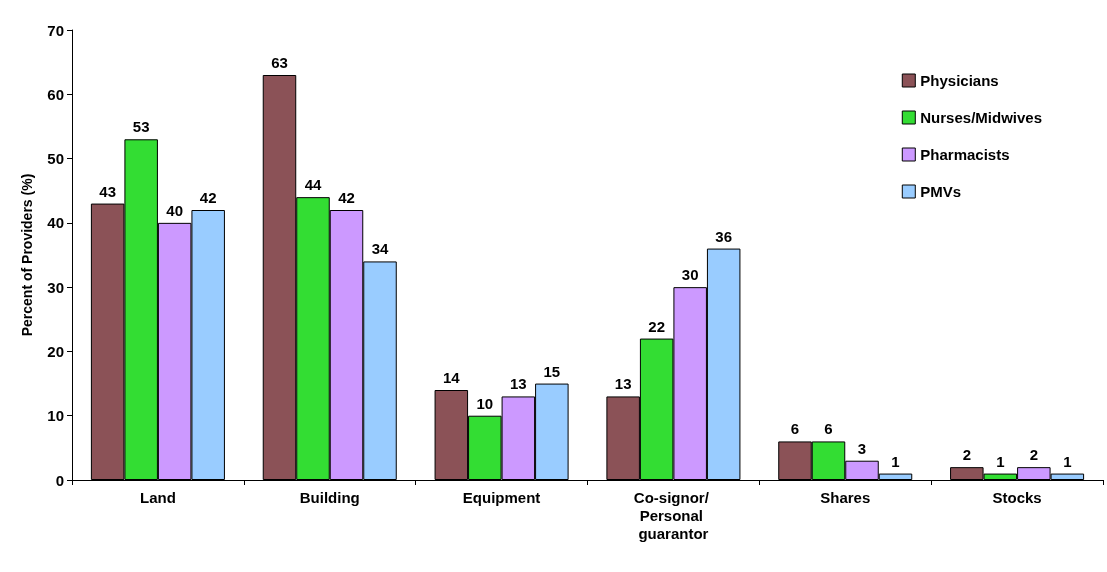 This screenshot has height=572, width=1107. Describe the element at coordinates (55, 287) in the screenshot. I see `y-tick-label: 30` at that location.